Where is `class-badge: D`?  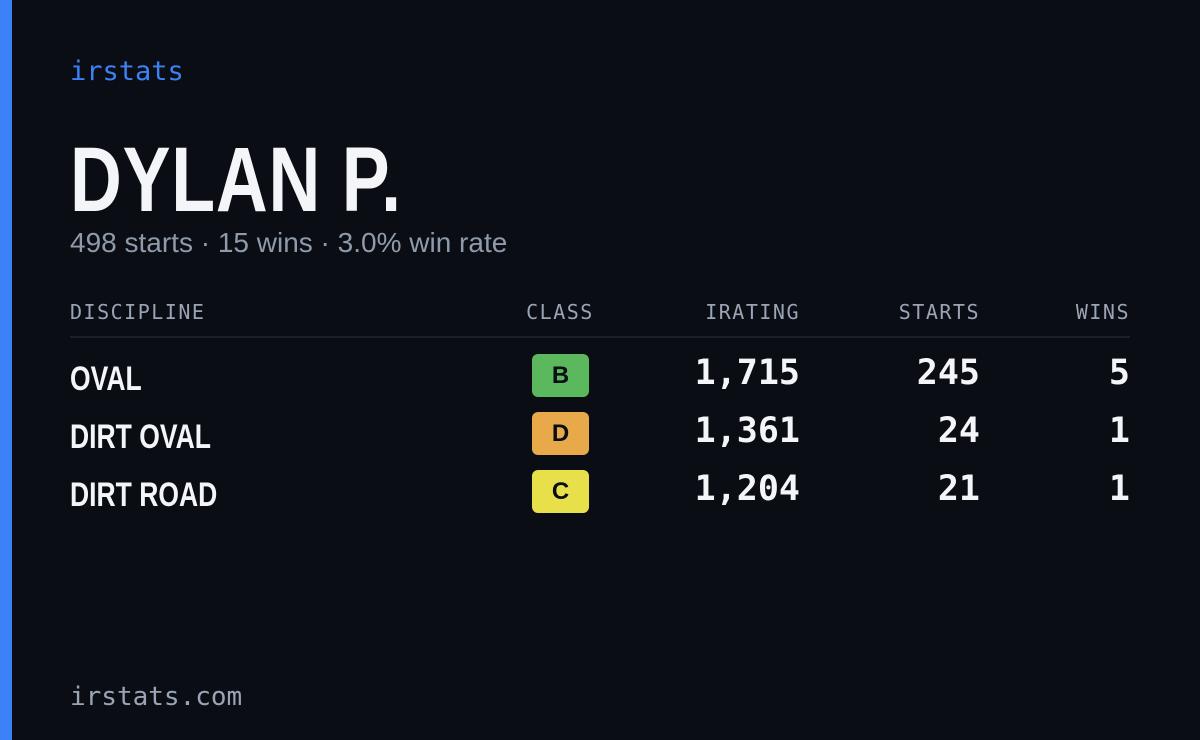 class-badge: D is located at coordinates (560, 433).